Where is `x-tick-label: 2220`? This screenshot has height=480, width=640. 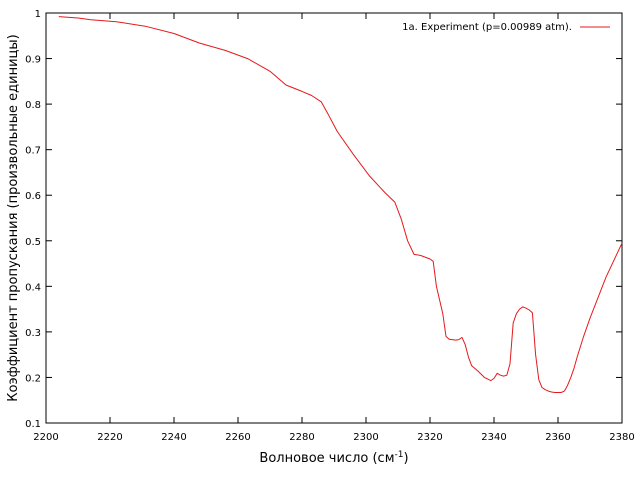
x-tick-label: 2220 is located at coordinates (109, 437).